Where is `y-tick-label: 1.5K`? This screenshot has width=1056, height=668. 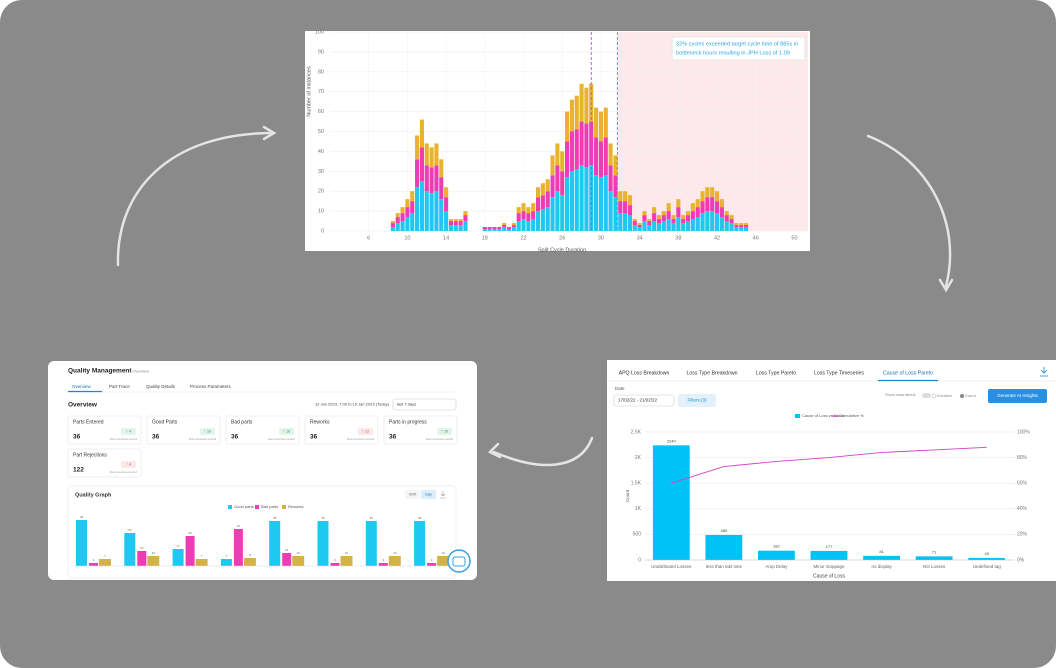 y-tick-label: 1.5K is located at coordinates (636, 484).